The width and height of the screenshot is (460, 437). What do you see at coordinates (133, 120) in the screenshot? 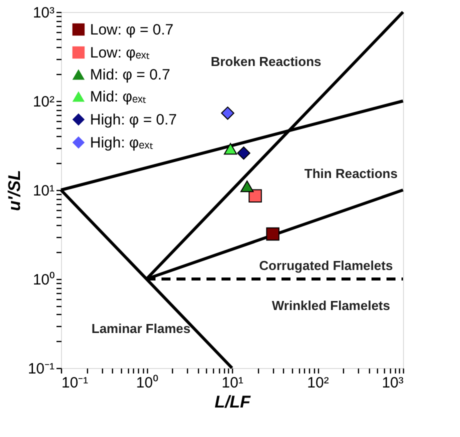
I see `legend-label: High: φ = 0.7` at bounding box center [133, 120].